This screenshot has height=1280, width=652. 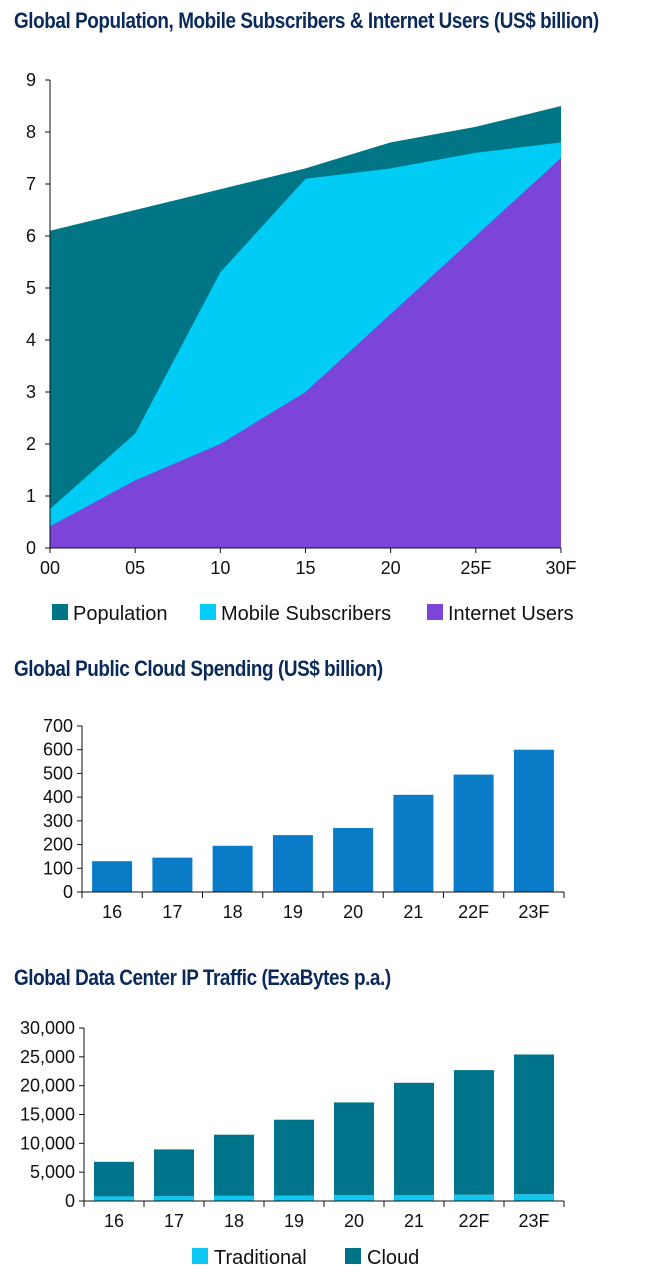 I want to click on y-tick-label: 2, so click(x=31, y=444).